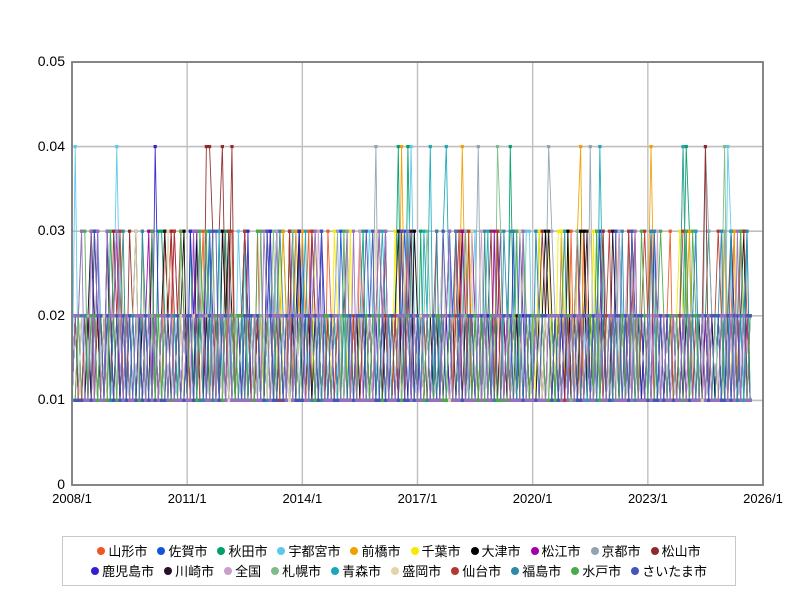 The image size is (800, 600). Describe the element at coordinates (681, 551) in the screenshot. I see `legend-label: 松山市` at that location.